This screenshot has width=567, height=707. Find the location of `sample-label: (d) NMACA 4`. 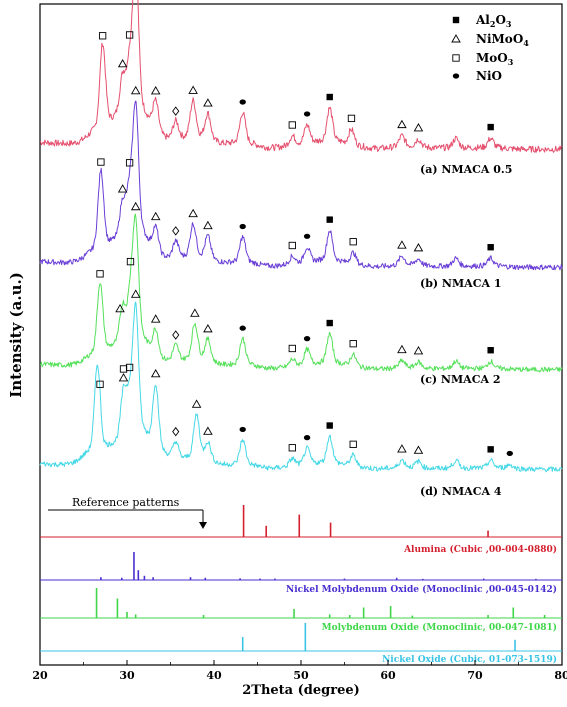

sample-label: (d) NMACA 4 is located at coordinates (461, 491).